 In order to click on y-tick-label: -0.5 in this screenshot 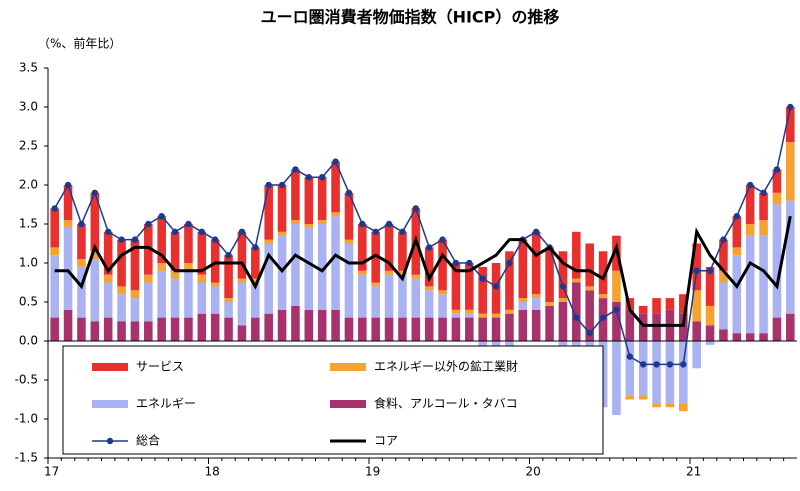, I will do `click(26, 380)`.